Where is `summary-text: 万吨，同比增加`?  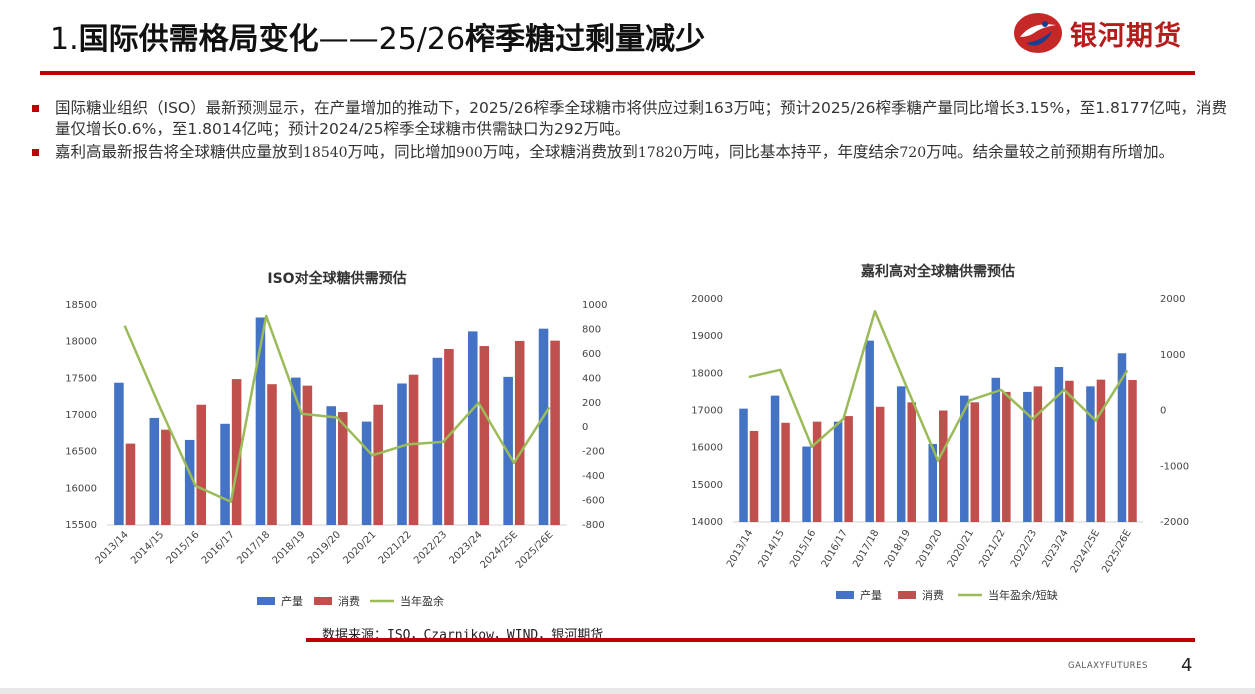
summary-text: 万吨，同比增加 is located at coordinates (402, 152).